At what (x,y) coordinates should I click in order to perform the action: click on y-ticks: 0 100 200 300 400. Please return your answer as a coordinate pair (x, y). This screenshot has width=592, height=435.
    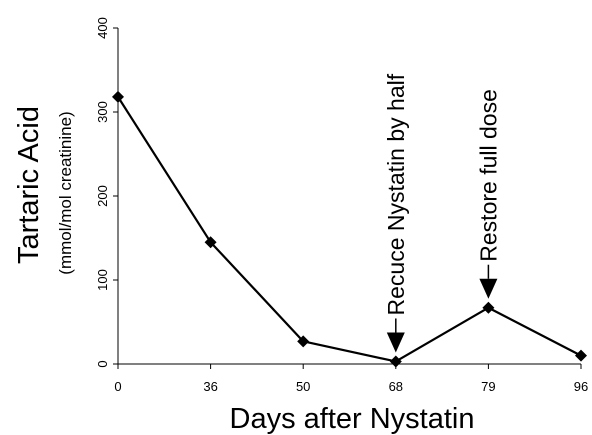
    Looking at the image, I should click on (106, 192).